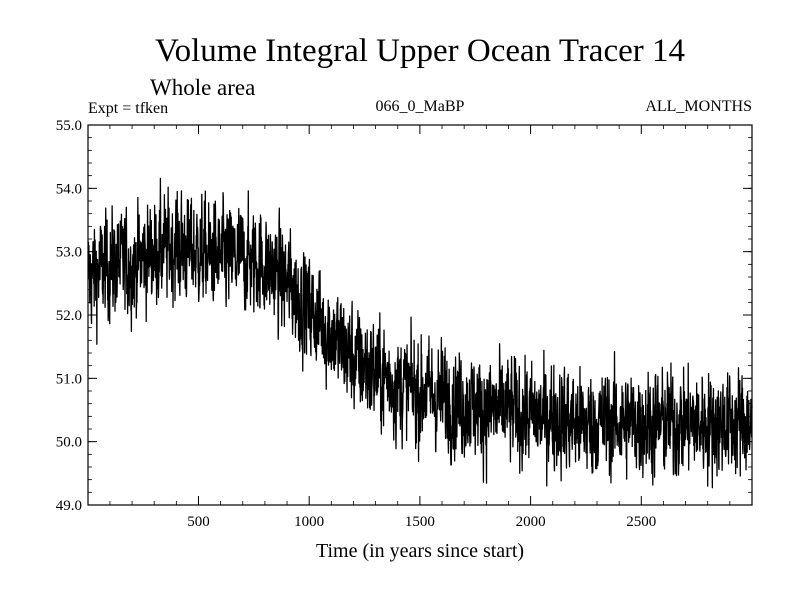  Describe the element at coordinates (309, 522) in the screenshot. I see `x-tick-label: 1000` at that location.